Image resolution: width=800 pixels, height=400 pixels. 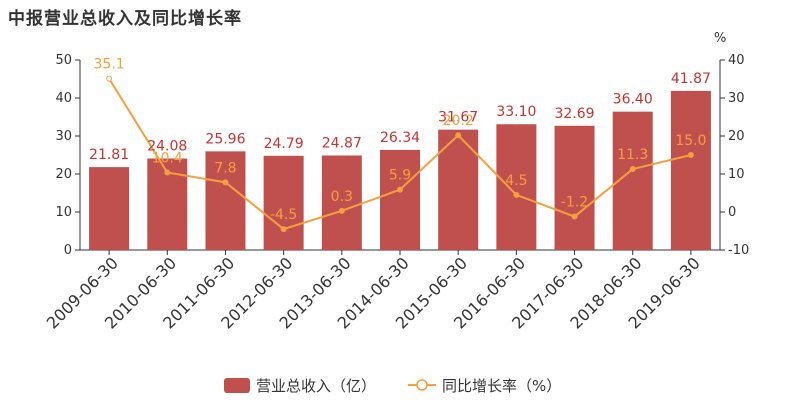 What do you see at coordinates (422, 385) in the screenshot?
I see `legend-line-marker` at bounding box center [422, 385].